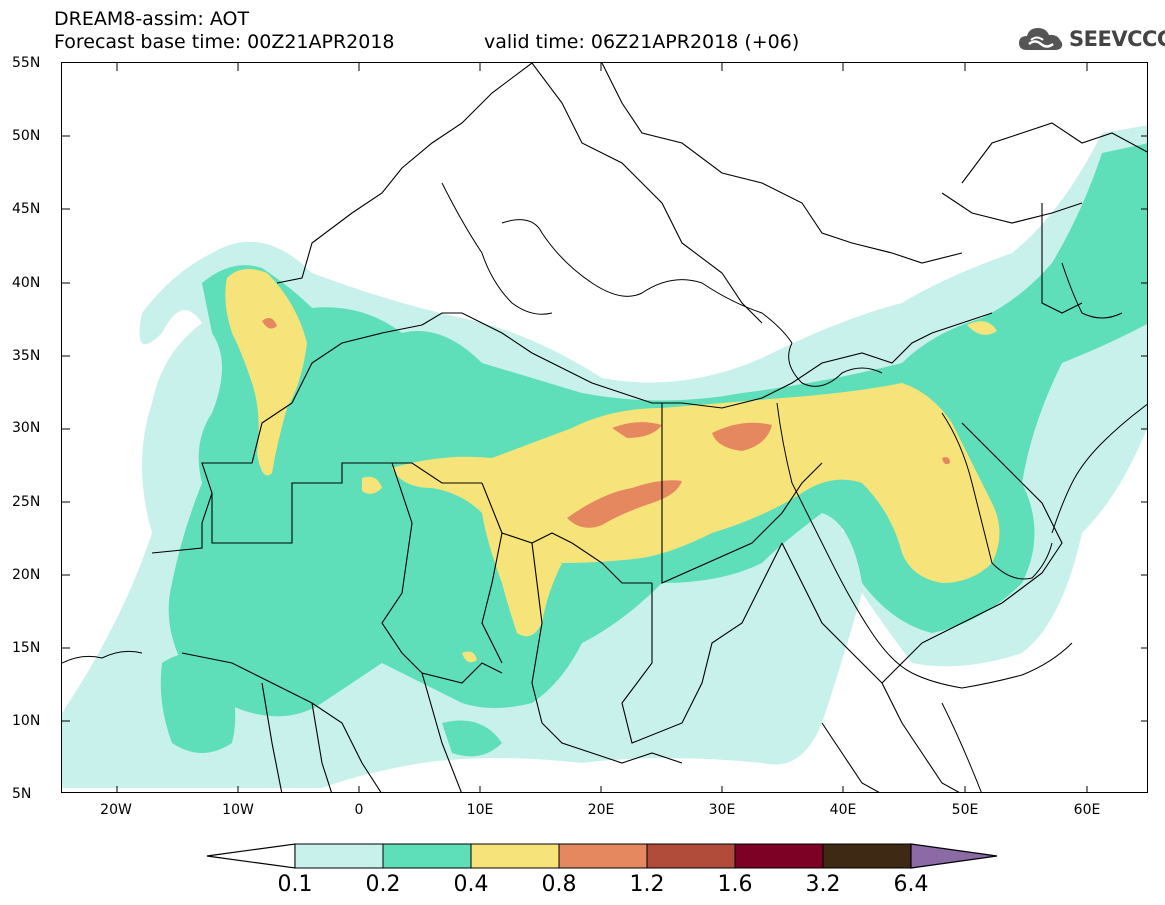  What do you see at coordinates (26, 721) in the screenshot?
I see `lat-label-10n: 10N` at bounding box center [26, 721].